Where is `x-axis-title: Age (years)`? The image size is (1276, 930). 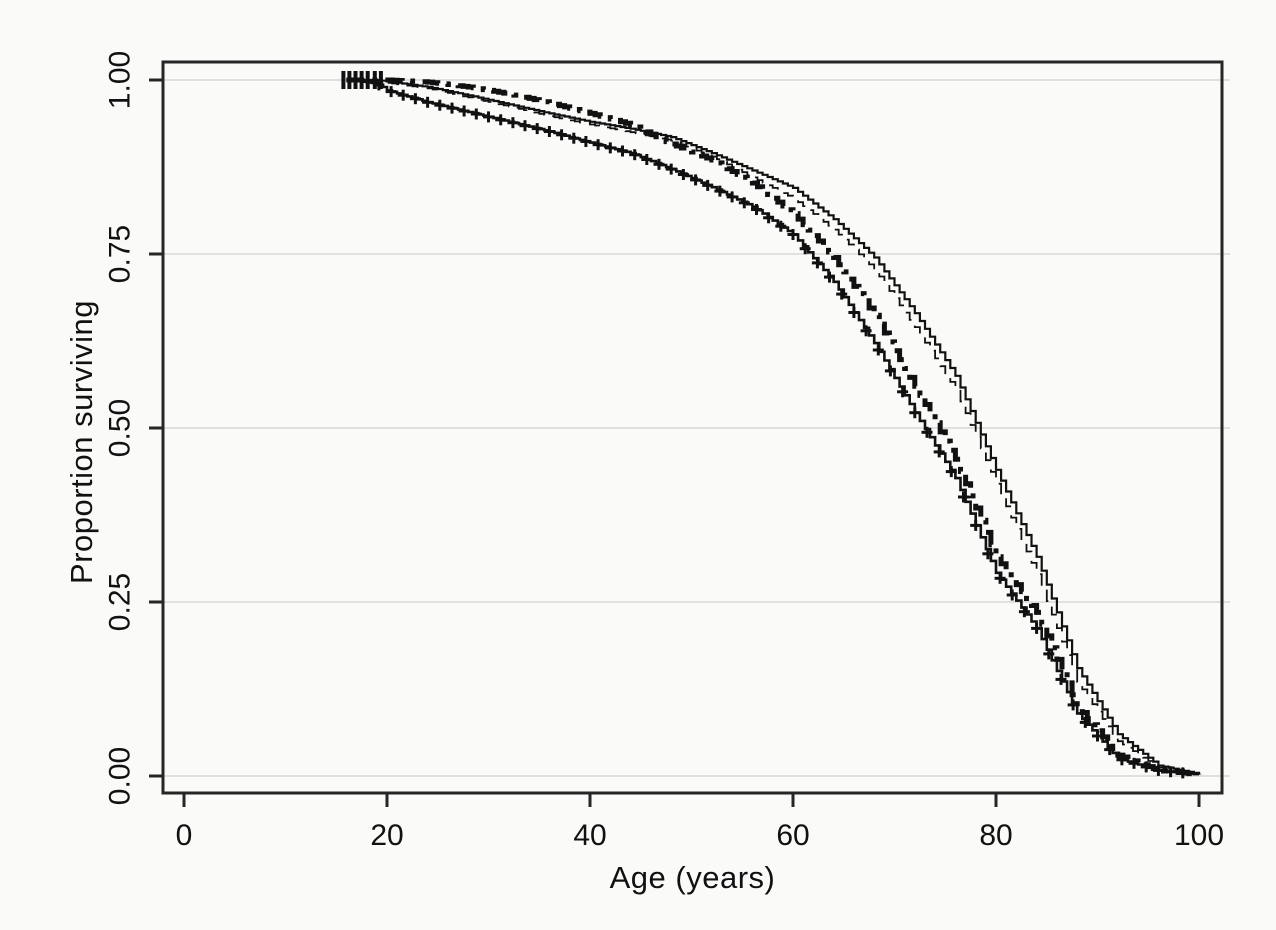 x-axis-title: Age (years) is located at coordinates (692, 877).